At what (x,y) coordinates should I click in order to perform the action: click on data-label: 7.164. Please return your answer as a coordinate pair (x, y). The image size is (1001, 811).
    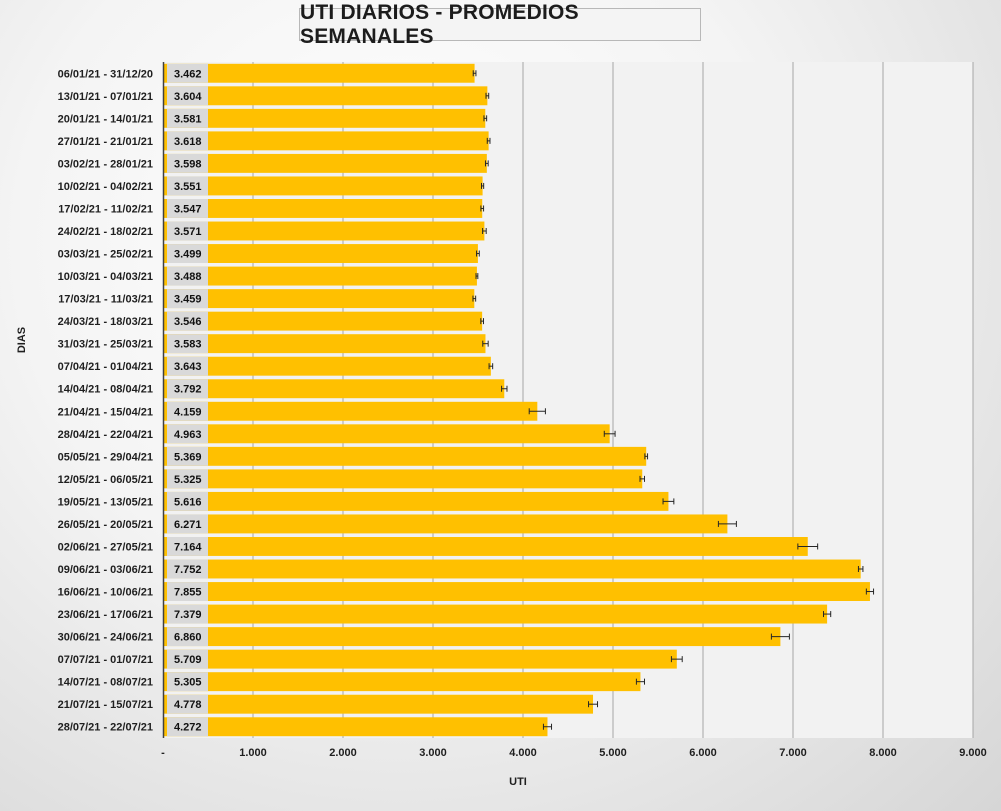
    Looking at the image, I should click on (188, 547).